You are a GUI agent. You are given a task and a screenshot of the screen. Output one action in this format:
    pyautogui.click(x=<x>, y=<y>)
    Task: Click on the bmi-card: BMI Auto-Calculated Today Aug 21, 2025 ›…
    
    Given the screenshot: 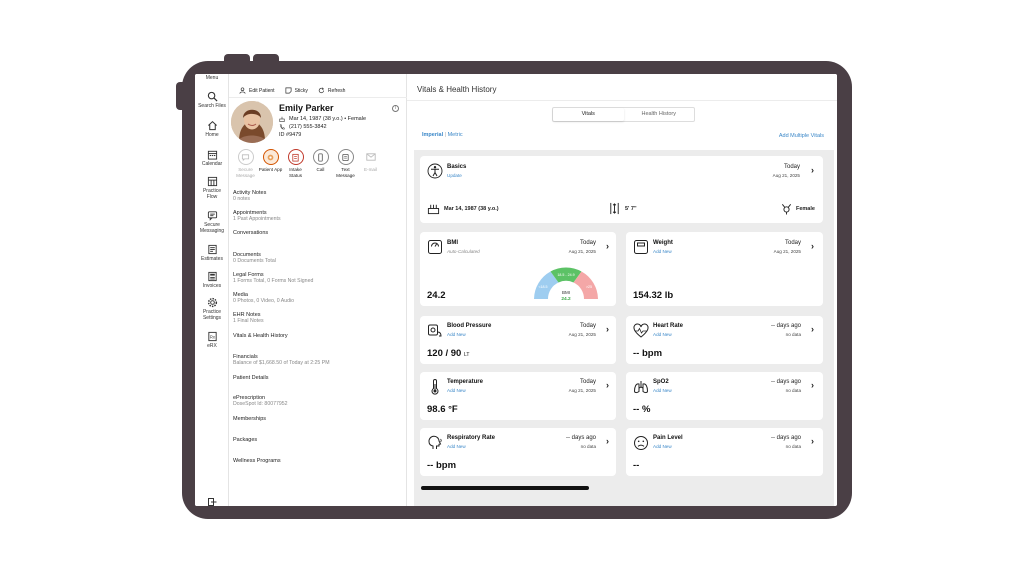 What is the action you would take?
    pyautogui.click(x=518, y=269)
    